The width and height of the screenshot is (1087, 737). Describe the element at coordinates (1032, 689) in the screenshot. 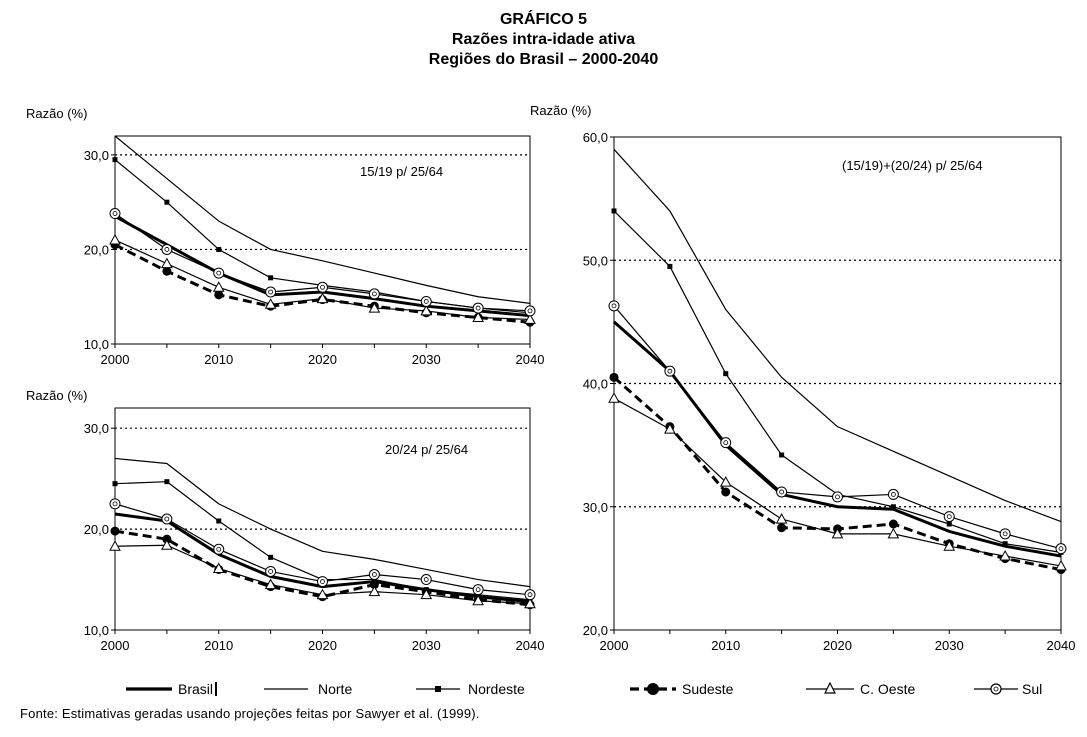

I see `legend-label-sul: Sul` at that location.